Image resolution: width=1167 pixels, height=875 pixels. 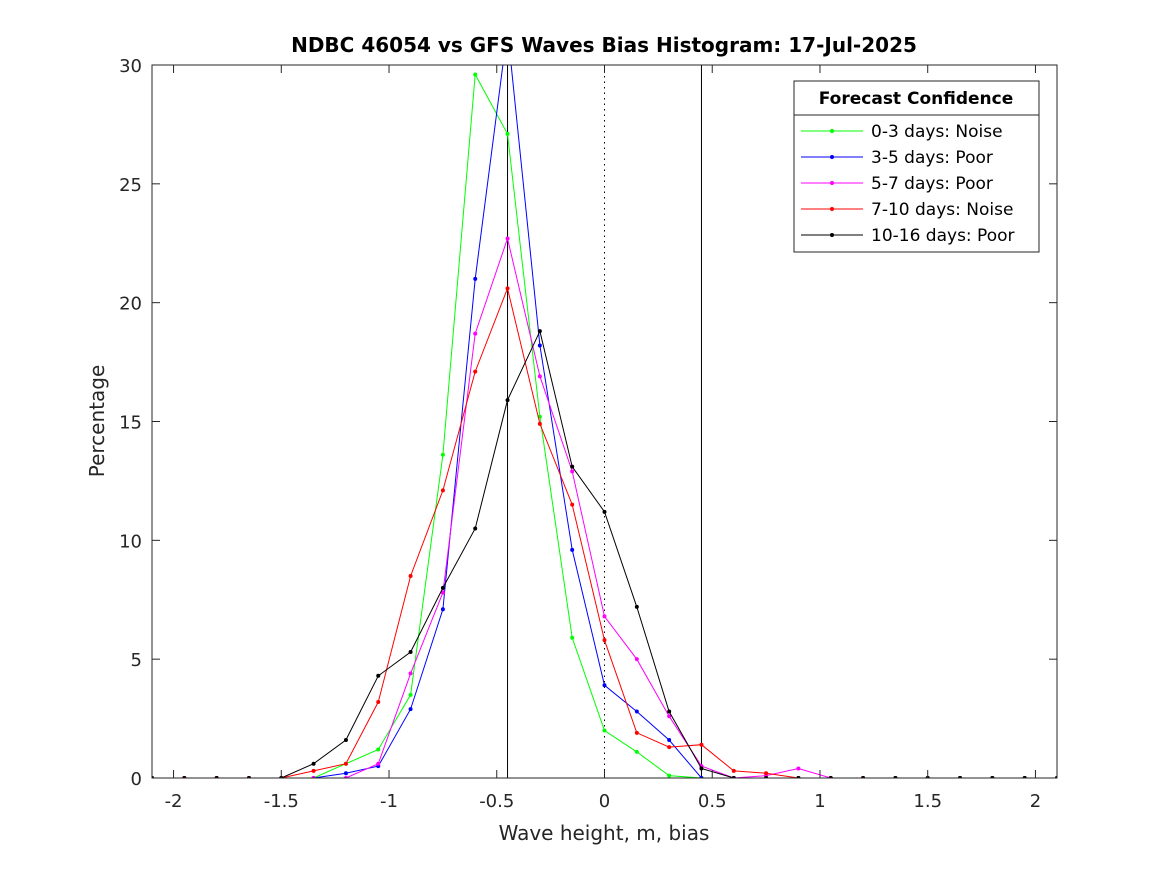 What do you see at coordinates (130, 423) in the screenshot?
I see `y-tick-label: 15` at bounding box center [130, 423].